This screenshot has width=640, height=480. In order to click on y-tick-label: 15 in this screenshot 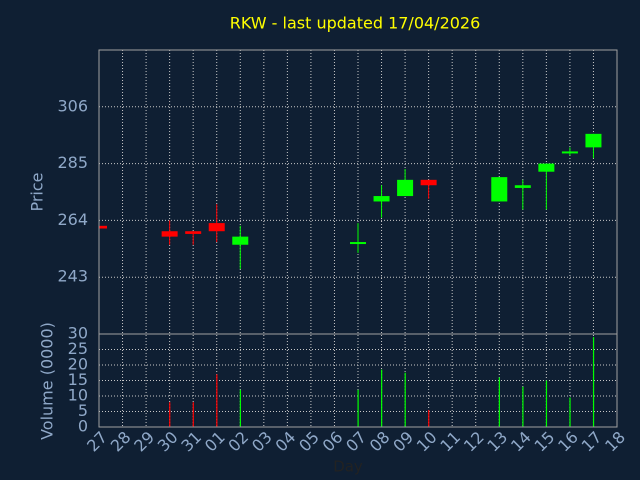, I will do `click(78, 379)`.